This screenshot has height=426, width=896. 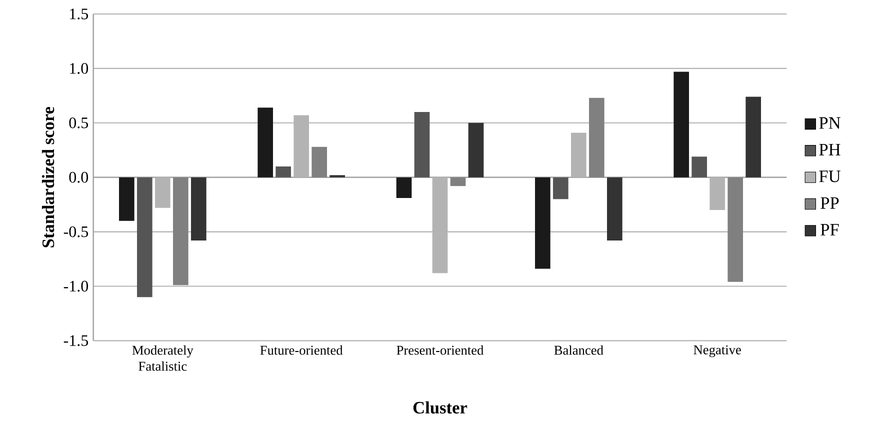 I want to click on y-axis-title: Standardized score, so click(x=48, y=177).